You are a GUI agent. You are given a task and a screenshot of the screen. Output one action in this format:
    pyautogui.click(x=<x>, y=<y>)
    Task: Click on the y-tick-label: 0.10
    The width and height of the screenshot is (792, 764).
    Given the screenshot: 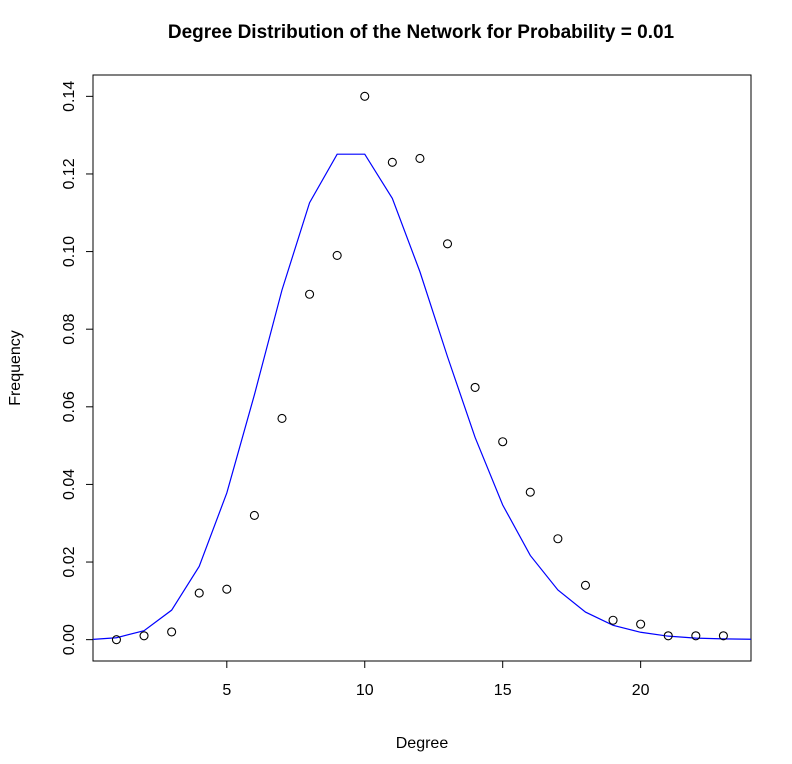 What is the action you would take?
    pyautogui.click(x=69, y=251)
    